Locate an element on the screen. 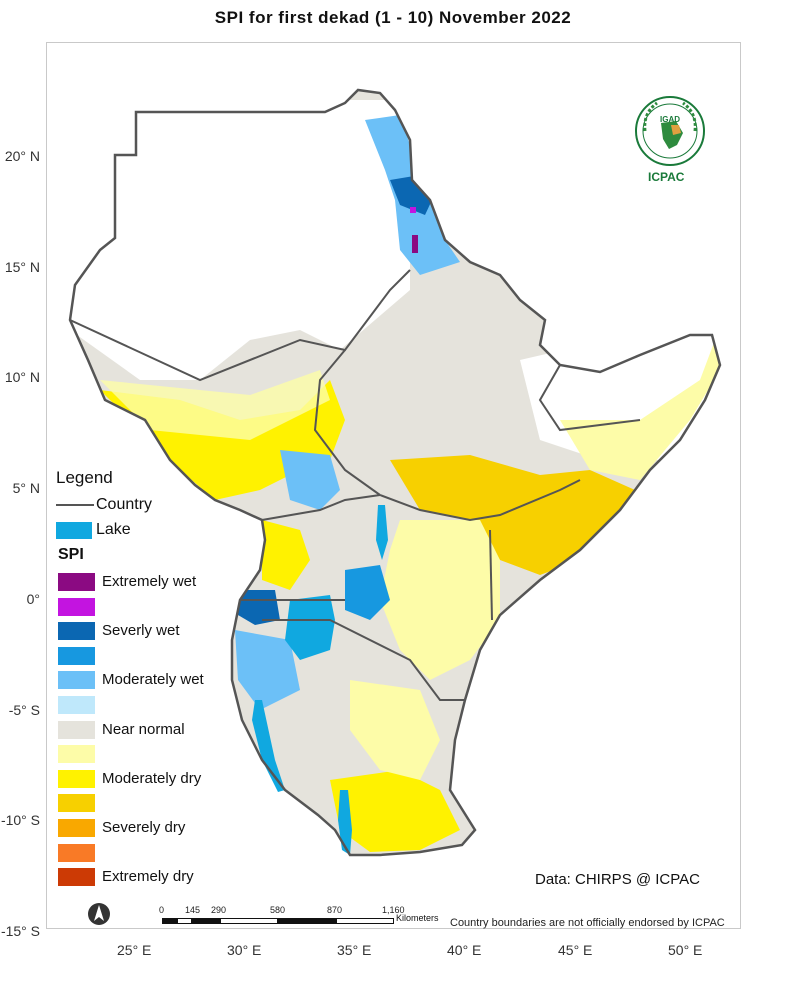 The height and width of the screenshot is (981, 786). x-label-25e: 25° E is located at coordinates (134, 950).